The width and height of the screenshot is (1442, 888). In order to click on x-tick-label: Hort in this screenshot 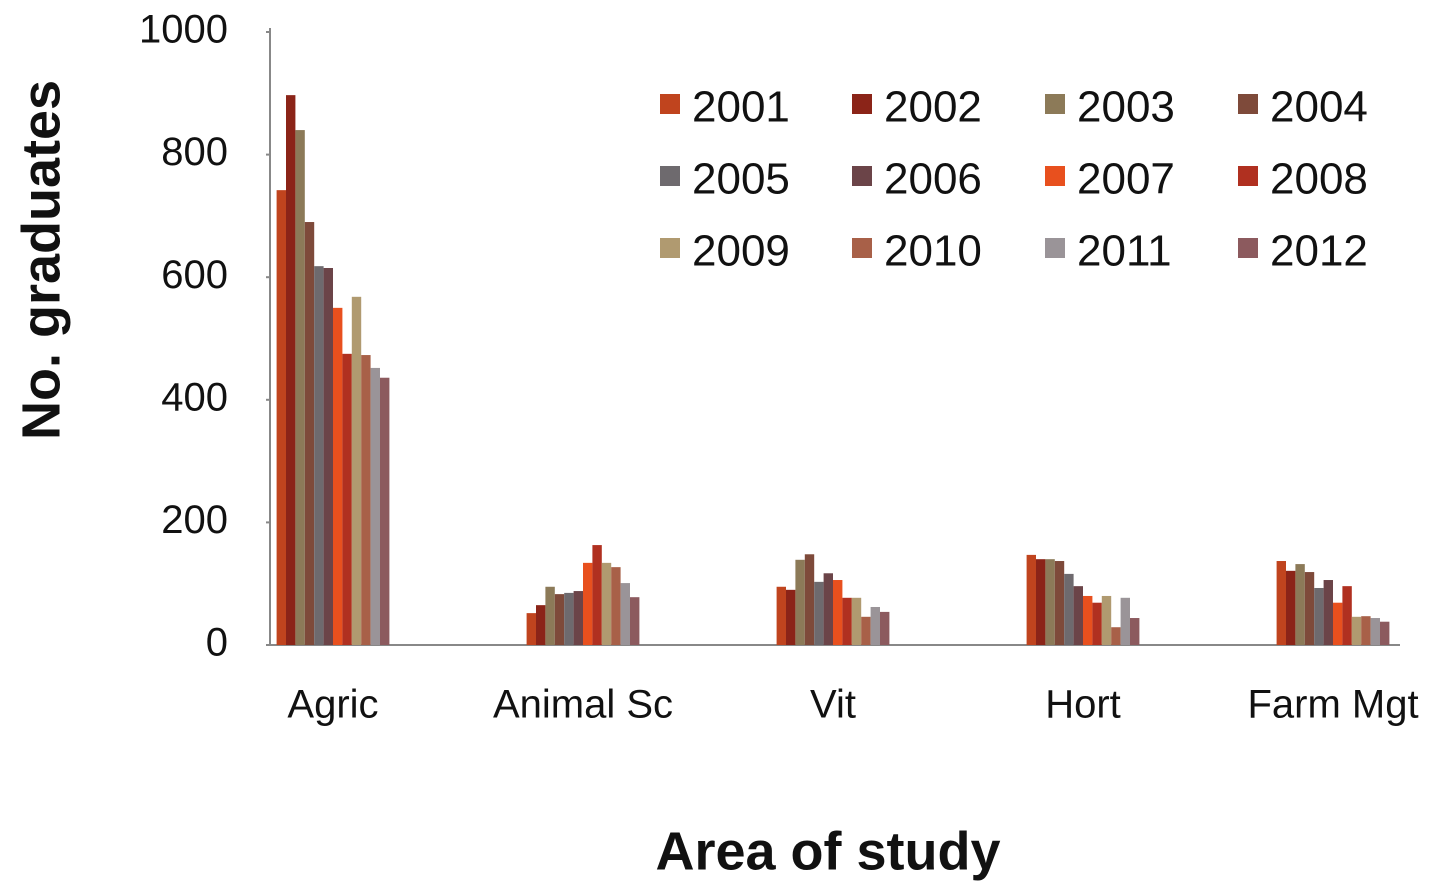, I will do `click(1083, 705)`.